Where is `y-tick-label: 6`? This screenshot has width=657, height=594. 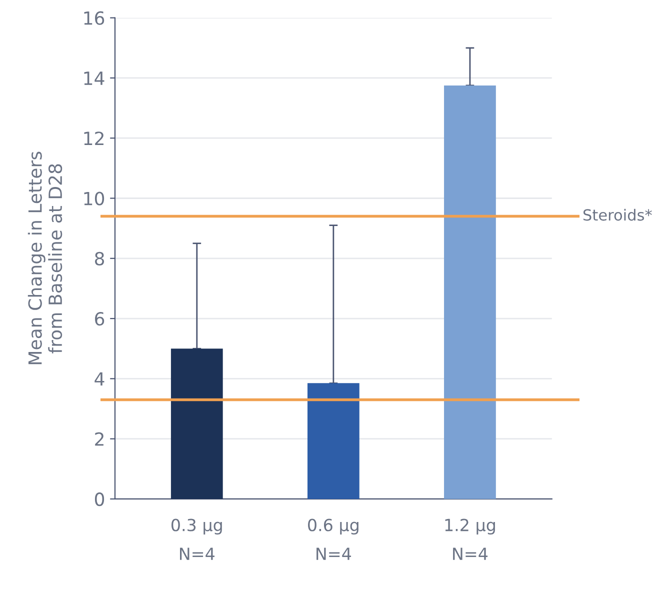 y-tick-label: 6 is located at coordinates (99, 319).